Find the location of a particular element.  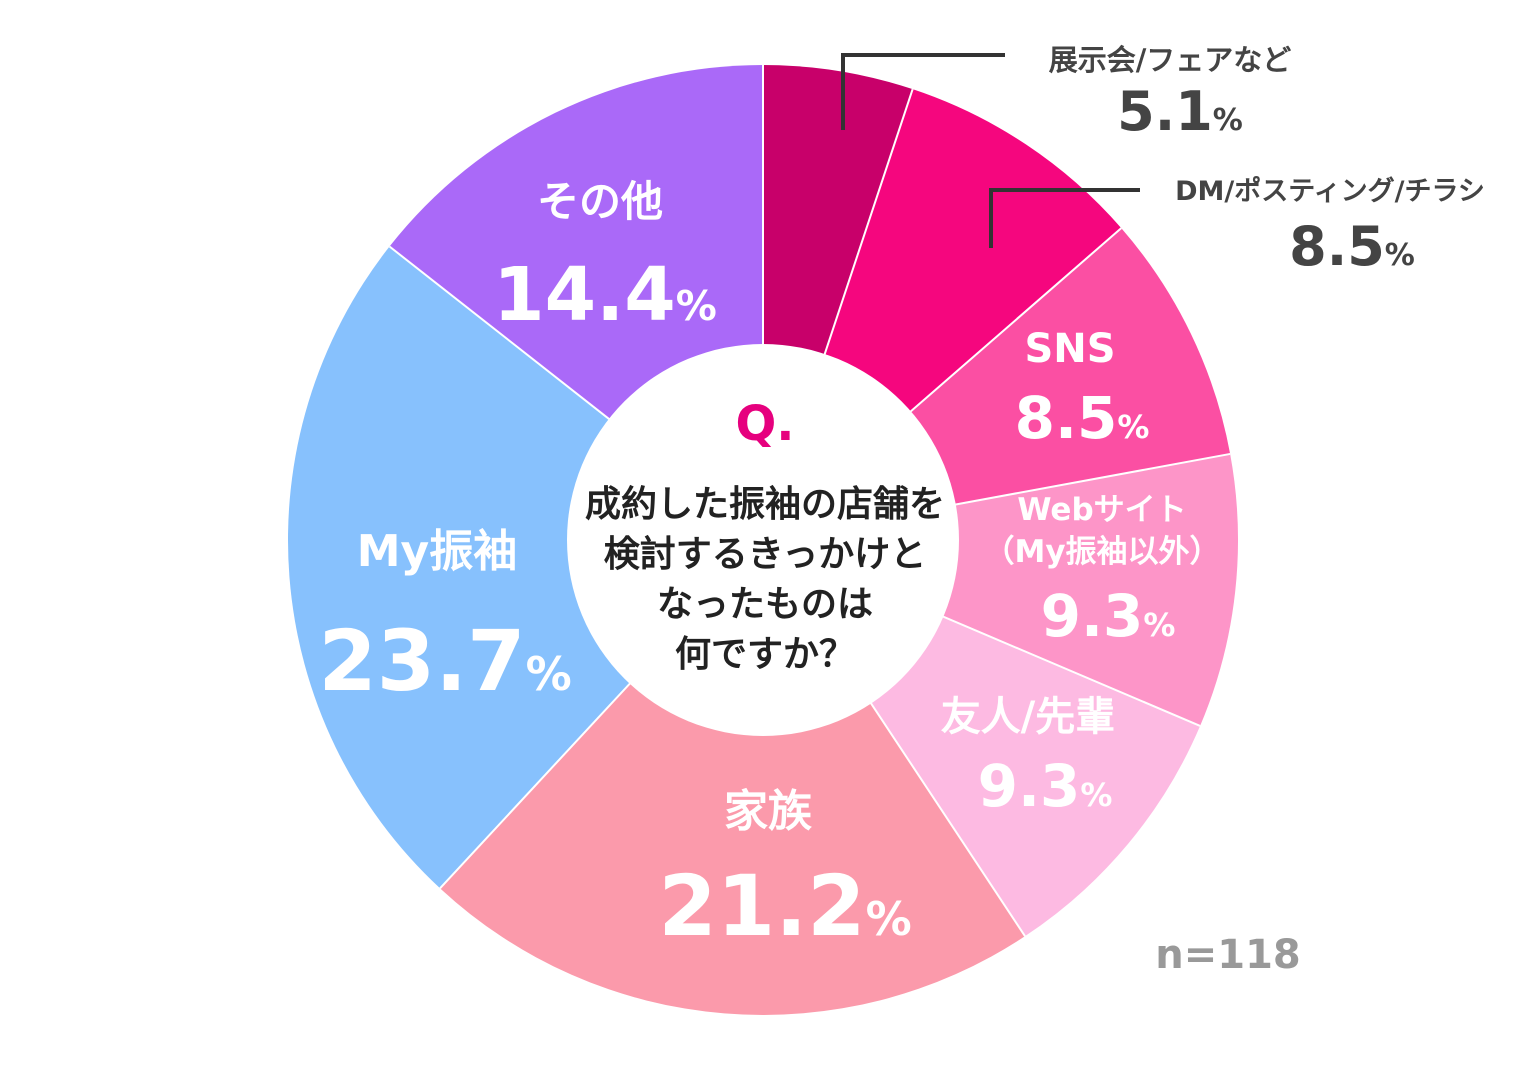

slice-4-label-line-2: （My振袖以外） is located at coordinates (1101, 552).